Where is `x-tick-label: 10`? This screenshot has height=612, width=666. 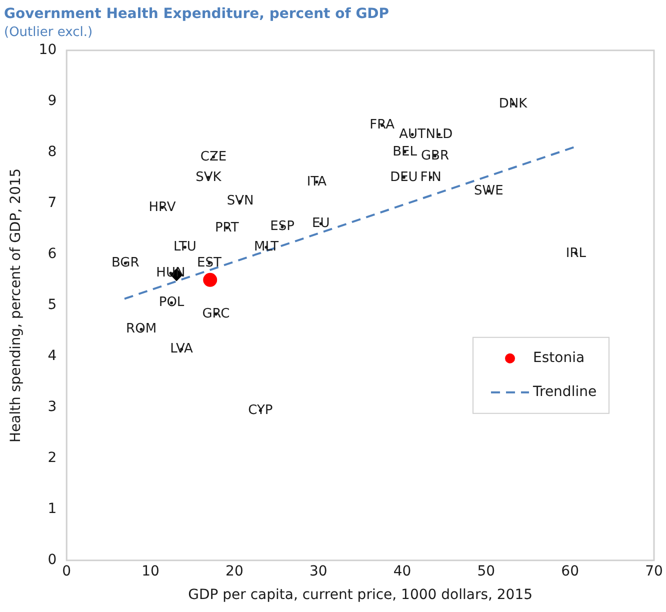
x-tick-label: 10 is located at coordinates (151, 571).